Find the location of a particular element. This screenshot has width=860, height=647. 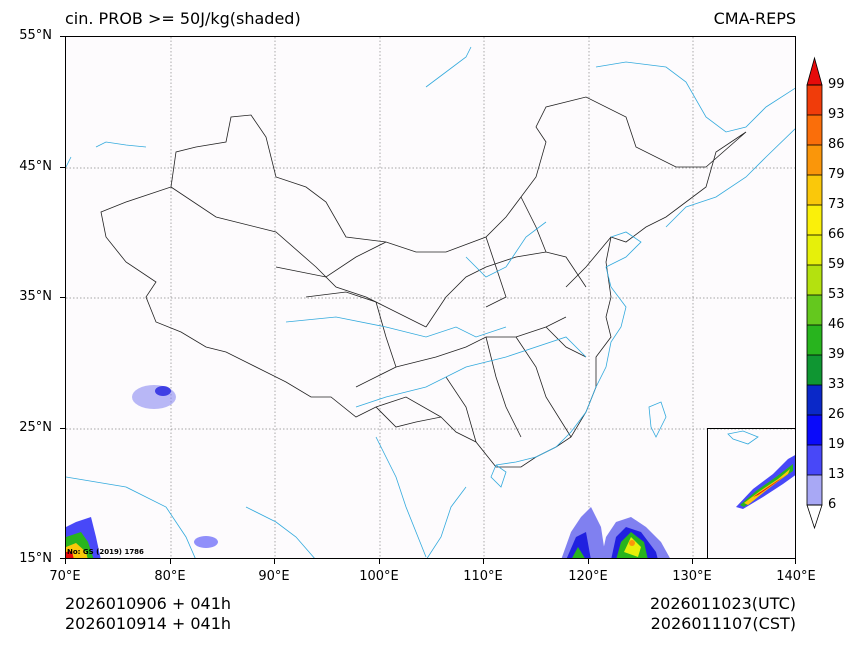

colorbar-label: 19 is located at coordinates (836, 444).